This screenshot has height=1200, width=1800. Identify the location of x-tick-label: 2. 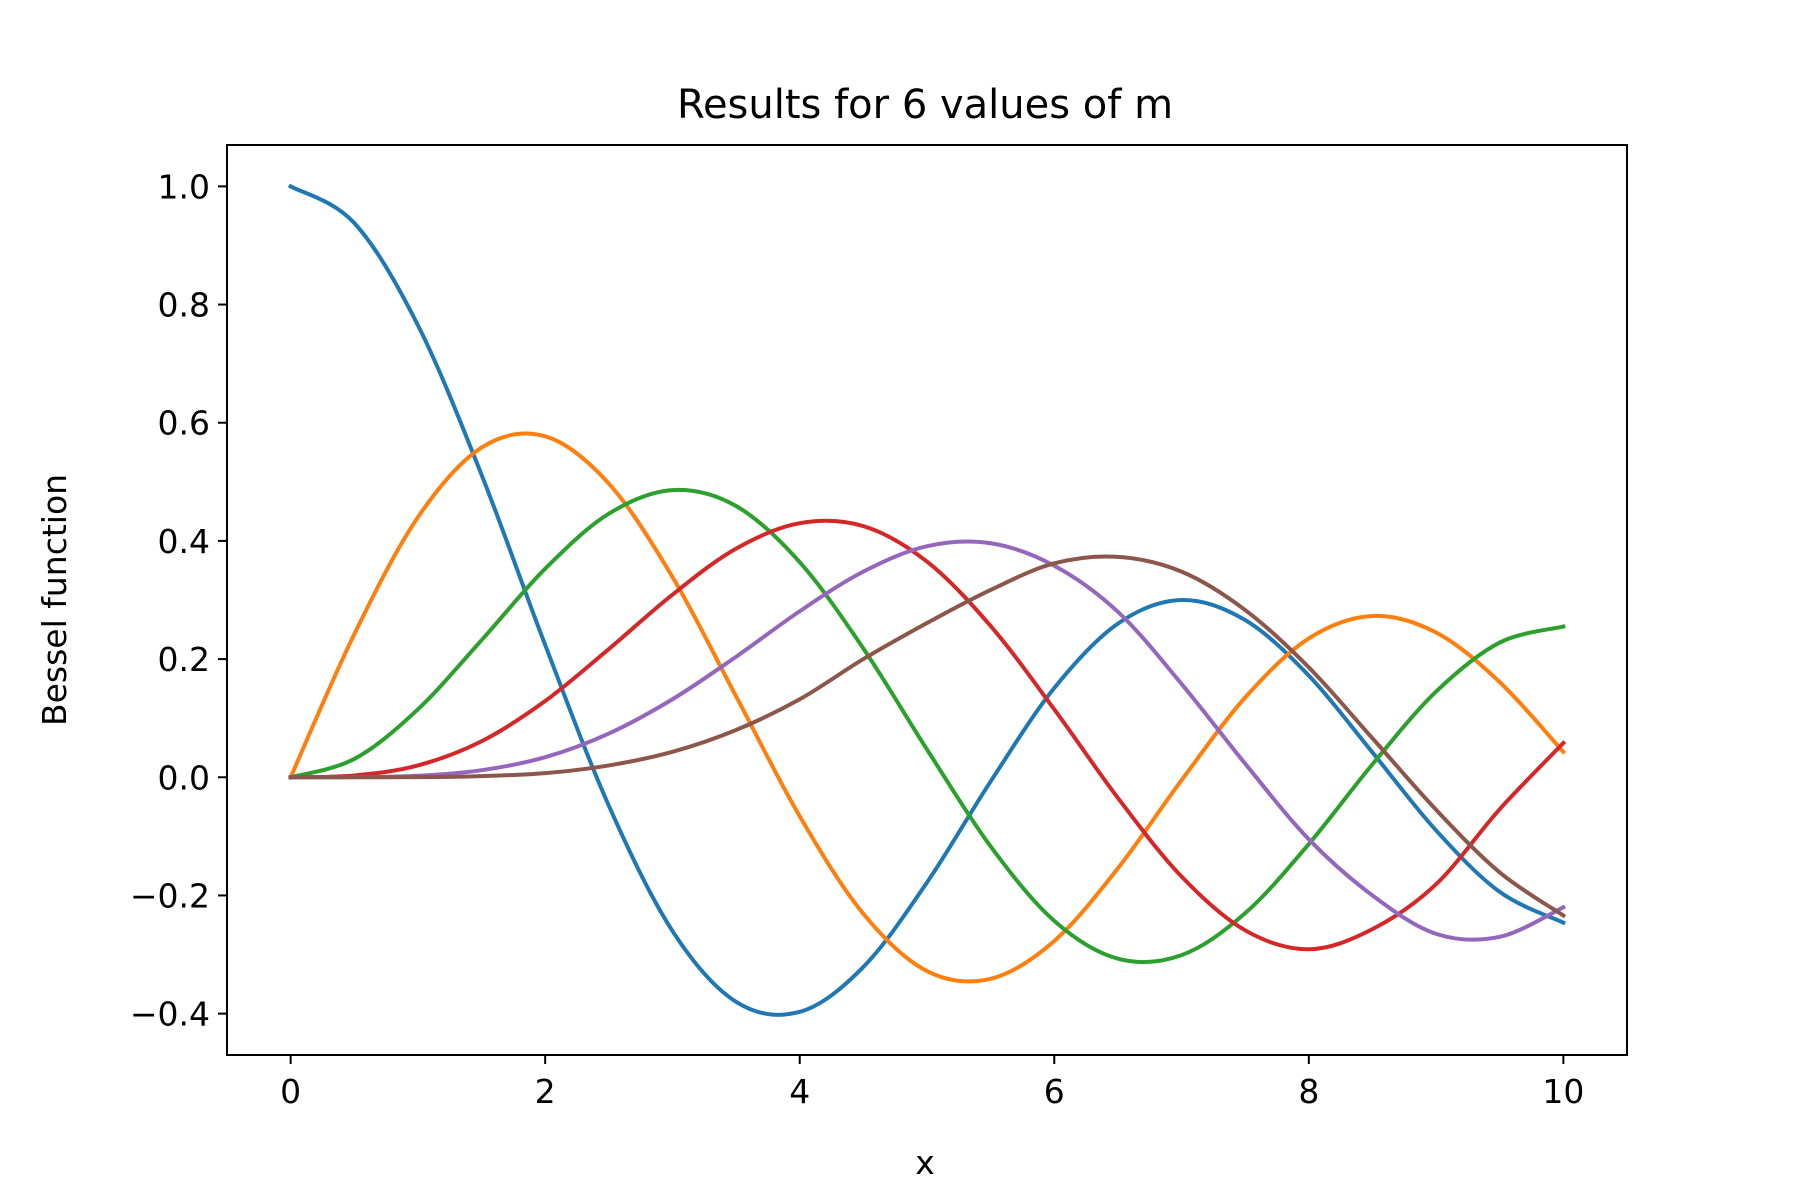
(545, 1091).